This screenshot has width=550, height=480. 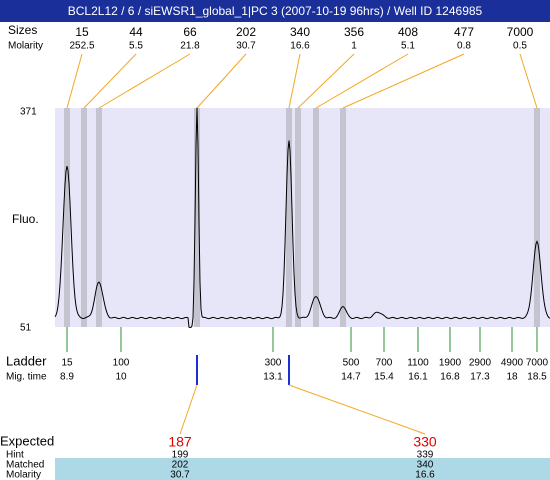 What do you see at coordinates (300, 32) in the screenshot?
I see `peak-size: 340` at bounding box center [300, 32].